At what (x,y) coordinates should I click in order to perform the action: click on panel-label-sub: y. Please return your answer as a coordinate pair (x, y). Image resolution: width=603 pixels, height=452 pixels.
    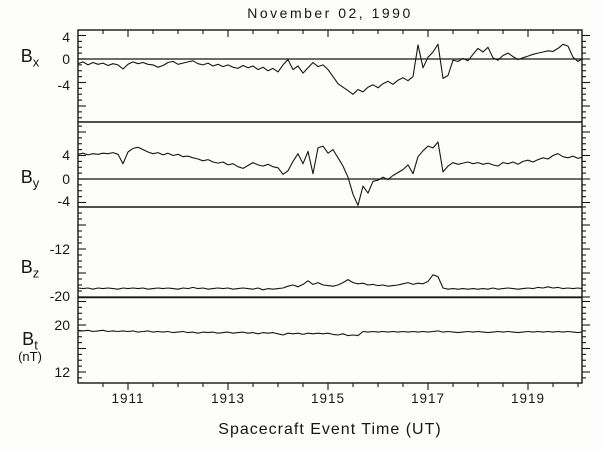
    Looking at the image, I should click on (36, 183).